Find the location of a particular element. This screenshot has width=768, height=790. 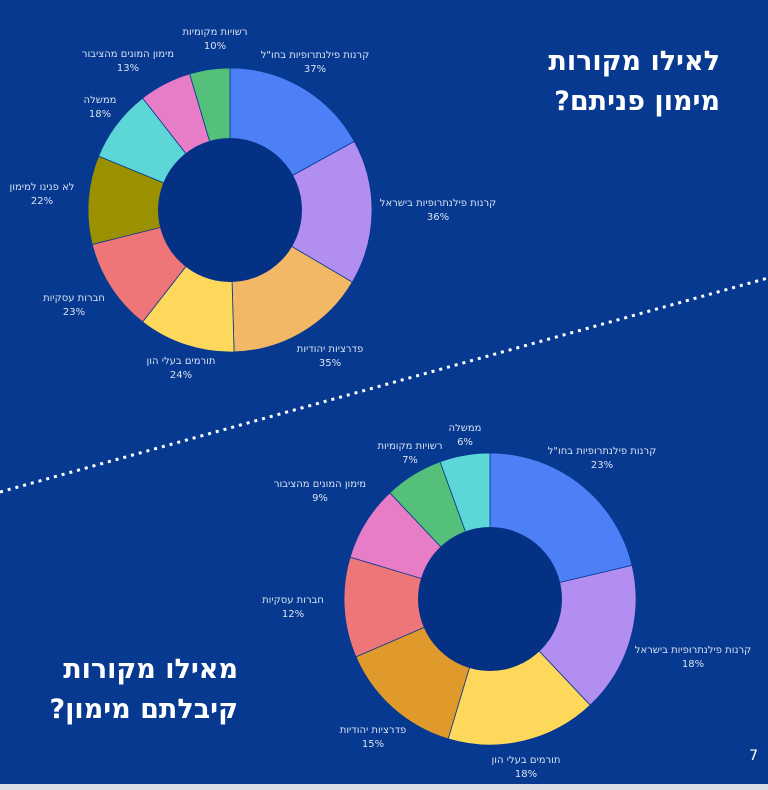

slice-value-label: 37% is located at coordinates (315, 69).